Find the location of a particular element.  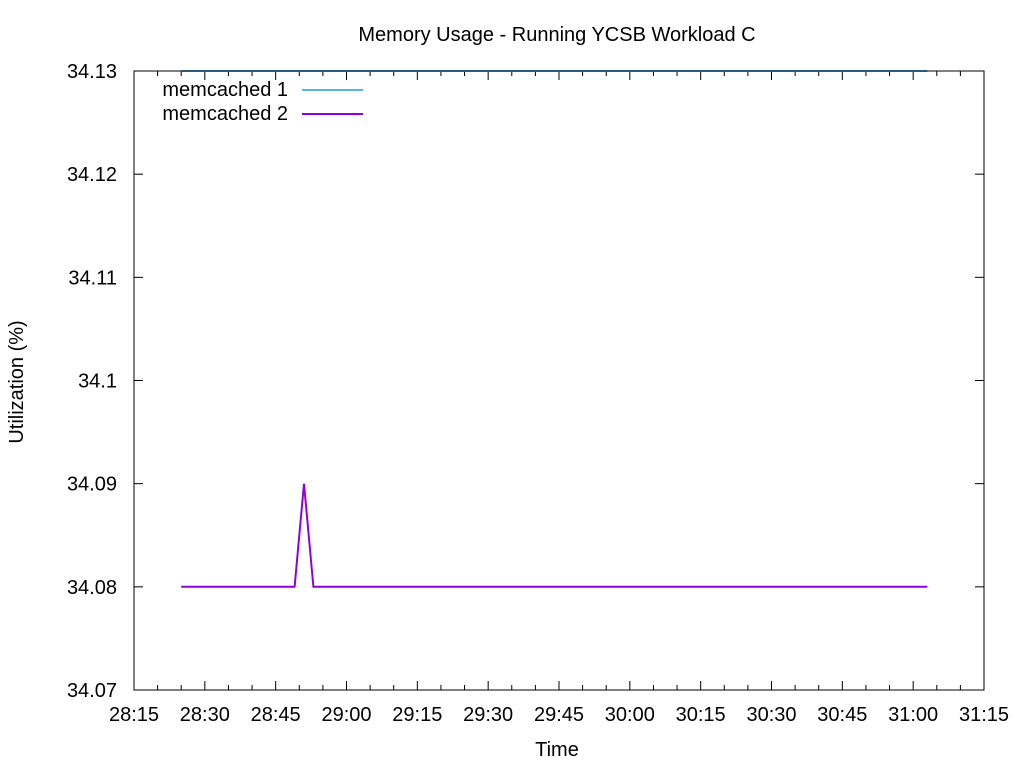

x-tick-label: 29:00 is located at coordinates (346, 715).